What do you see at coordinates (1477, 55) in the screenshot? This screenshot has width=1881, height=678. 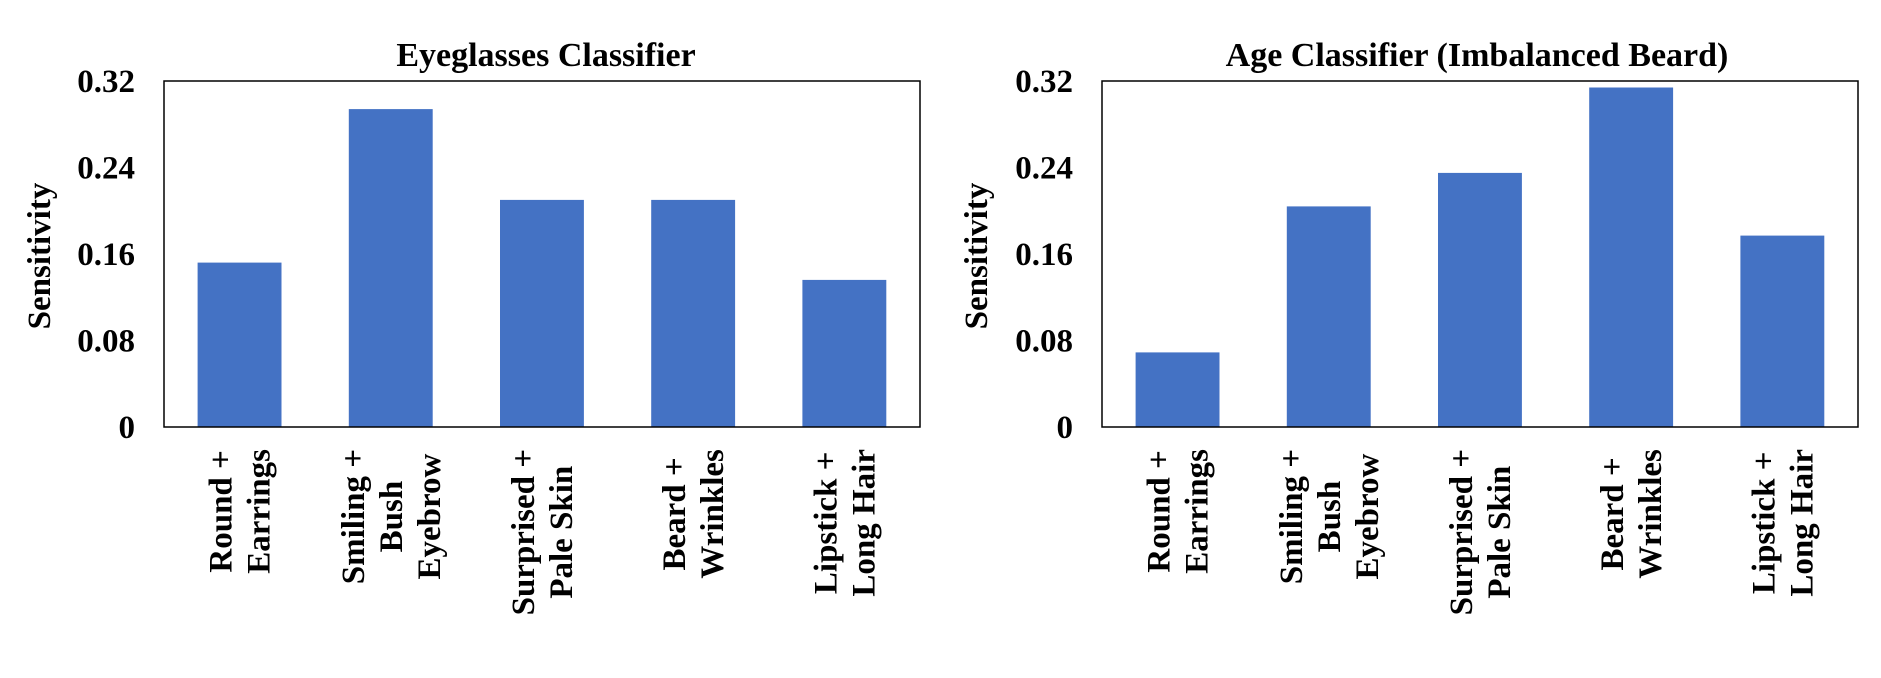 I see `chart-title: Age Classifier (Imbalanced Beard)` at bounding box center [1477, 55].